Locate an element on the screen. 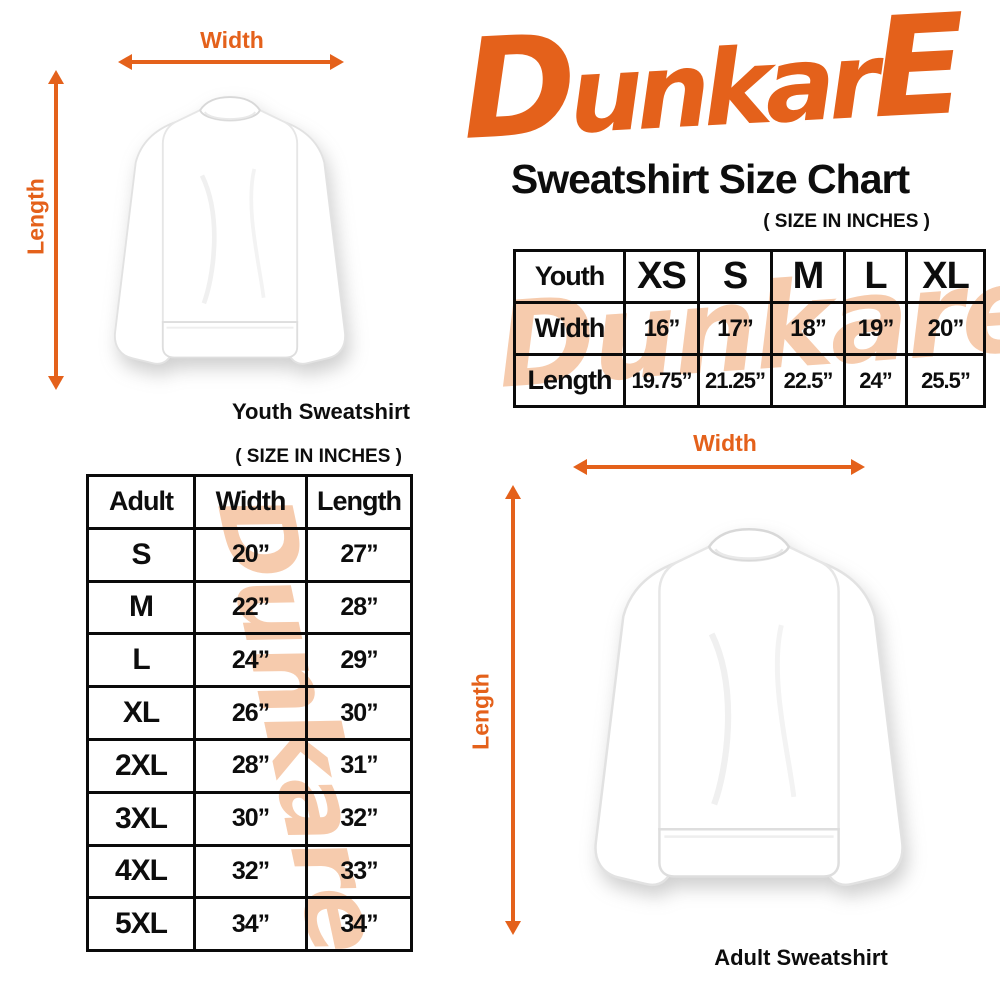 This screenshot has width=1000, height=1000. adult-width-value: 32” is located at coordinates (250, 871).